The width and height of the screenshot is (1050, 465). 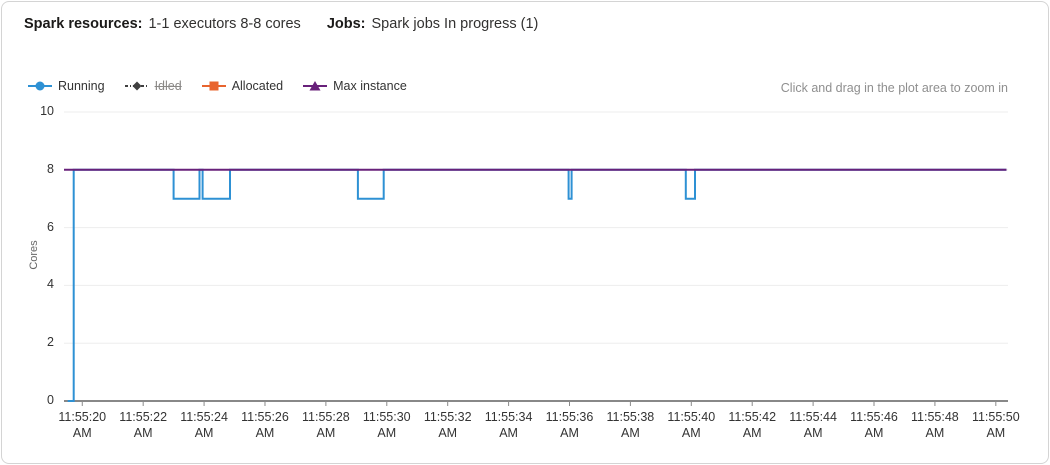 I want to click on x-axis-tick-label: 11:55:36 AM, so click(x=569, y=425).